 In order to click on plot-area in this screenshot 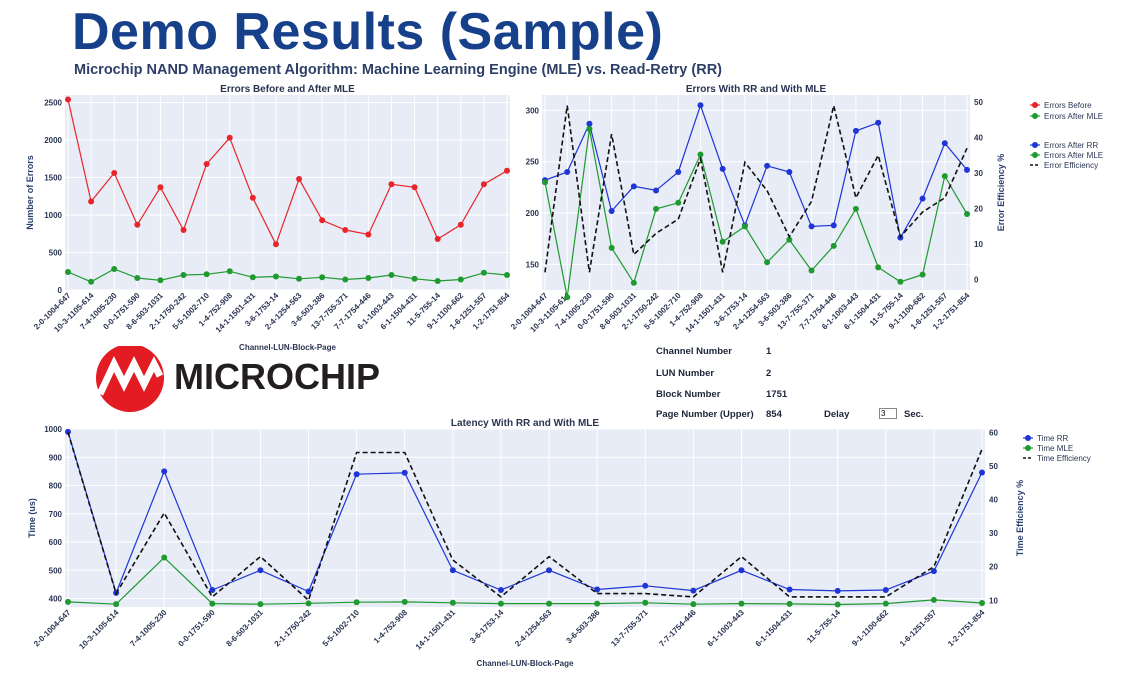, I will do `click(756, 192)`.